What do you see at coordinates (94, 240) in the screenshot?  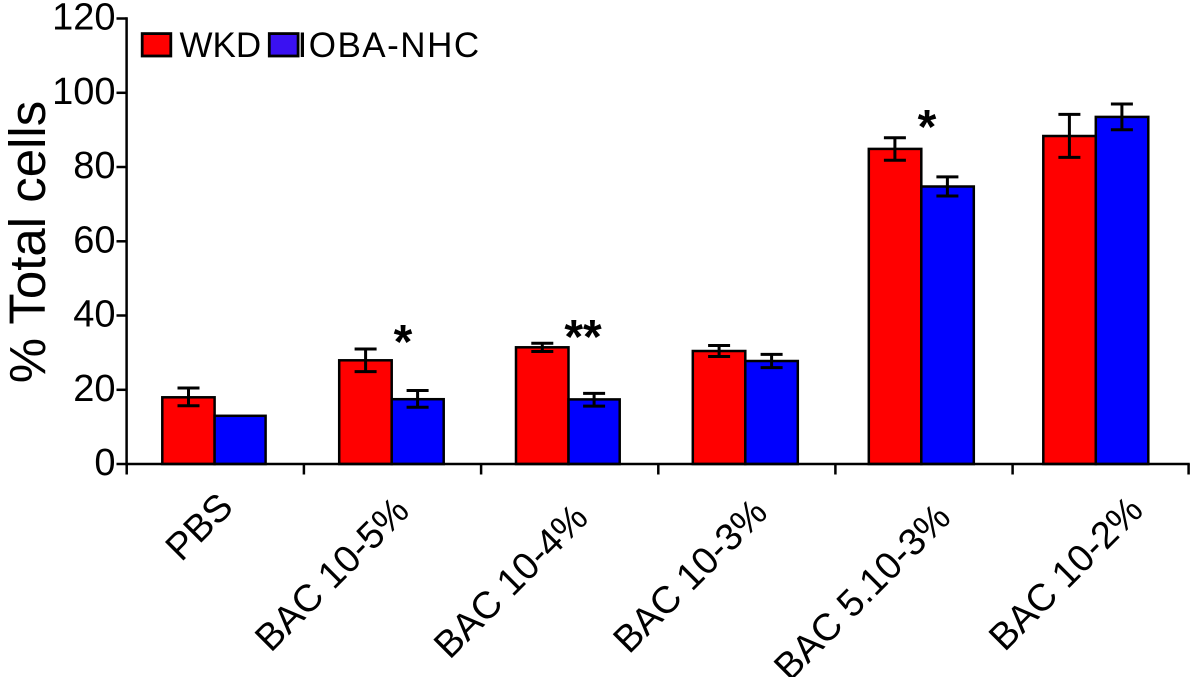 I see `svg-text: 60` at bounding box center [94, 240].